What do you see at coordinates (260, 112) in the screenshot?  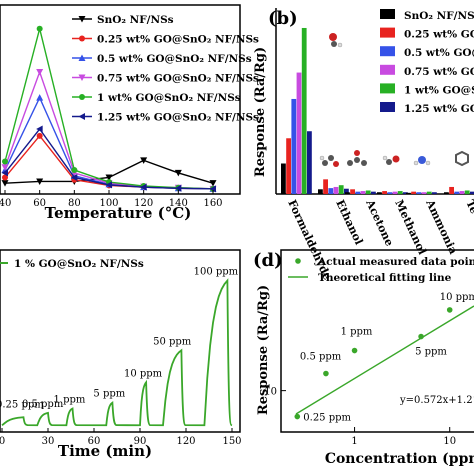 I see `panel-b-ylabel: Response (Ra/Rg)` at bounding box center [260, 112].